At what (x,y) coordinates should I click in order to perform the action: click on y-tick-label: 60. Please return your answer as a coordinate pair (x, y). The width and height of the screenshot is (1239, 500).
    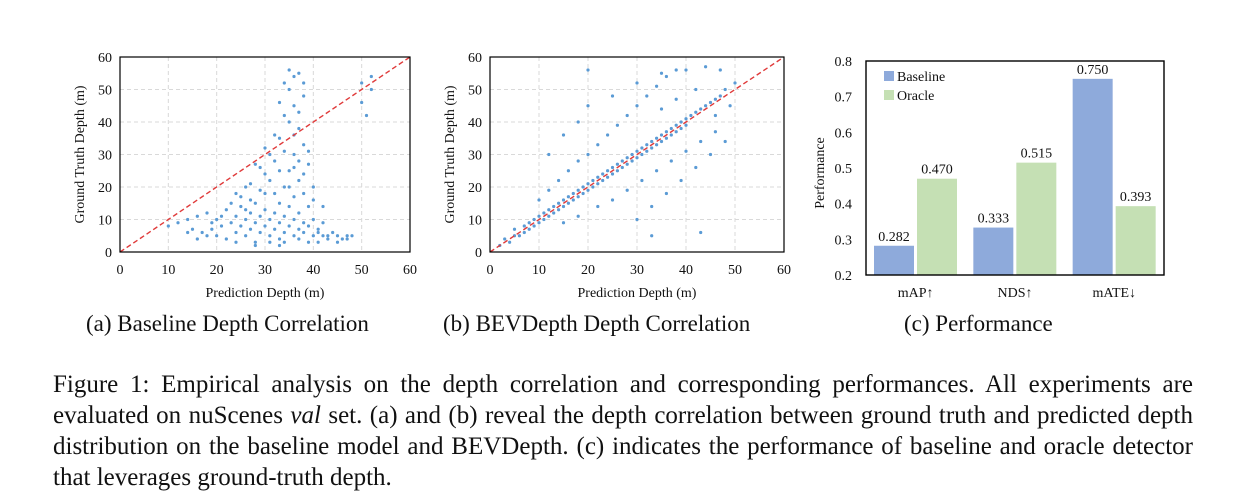
    Looking at the image, I should click on (105, 58).